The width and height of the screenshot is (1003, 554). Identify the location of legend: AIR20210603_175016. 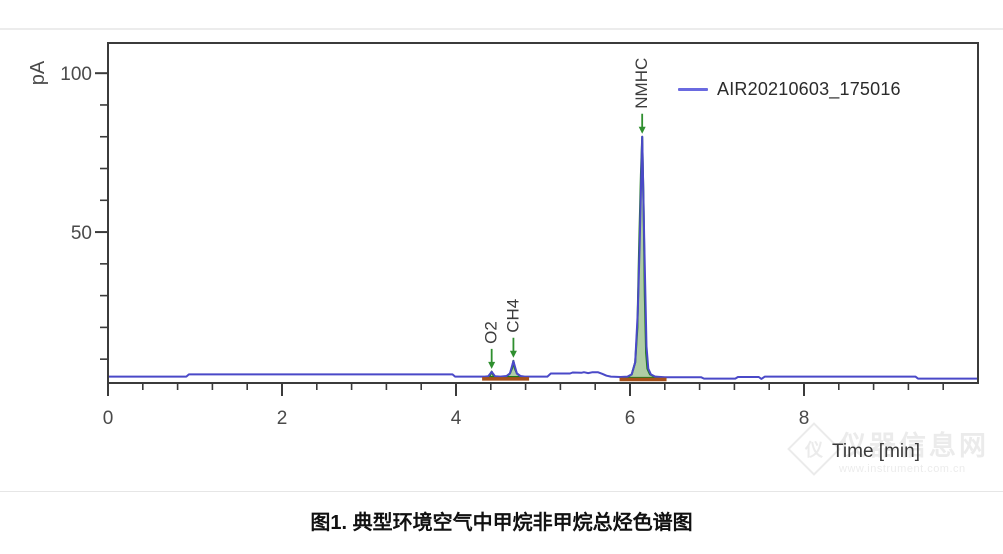
(789, 89).